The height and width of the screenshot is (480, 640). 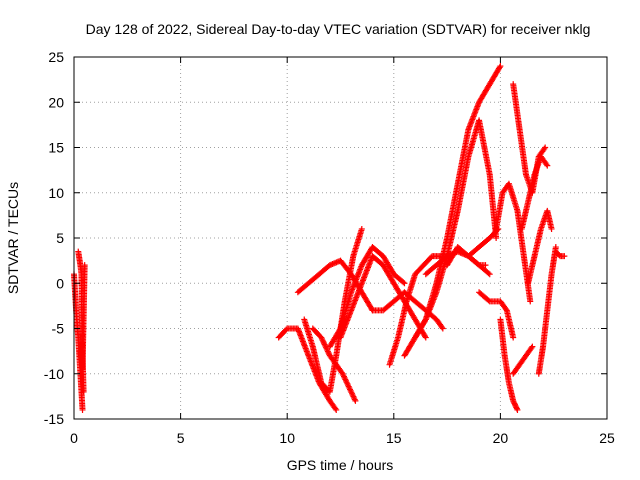 What do you see at coordinates (394, 438) in the screenshot?
I see `x-tick-label: 15` at bounding box center [394, 438].